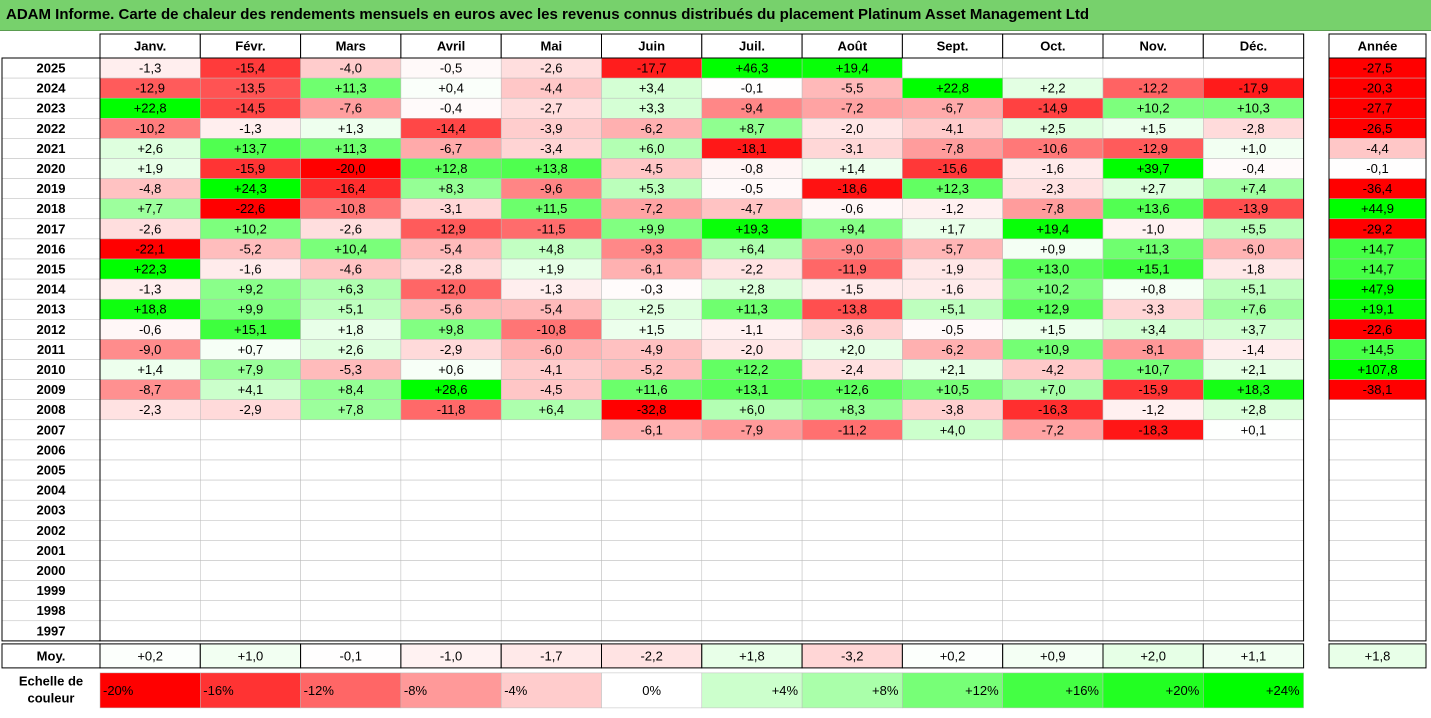 The height and width of the screenshot is (718, 1431). I want to click on heatmap-cell-value: +24,3, so click(250, 188).